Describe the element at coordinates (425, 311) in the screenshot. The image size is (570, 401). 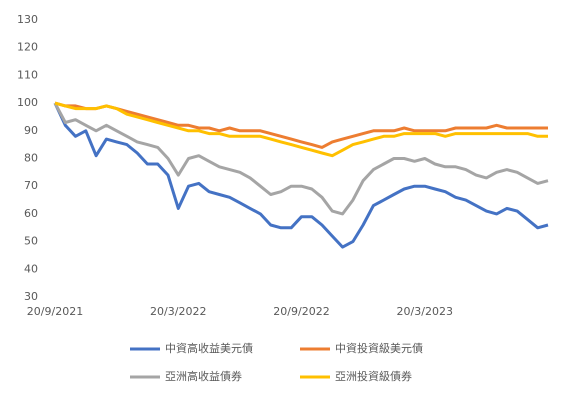
I see `x-tick-label: 20/3/2023` at that location.